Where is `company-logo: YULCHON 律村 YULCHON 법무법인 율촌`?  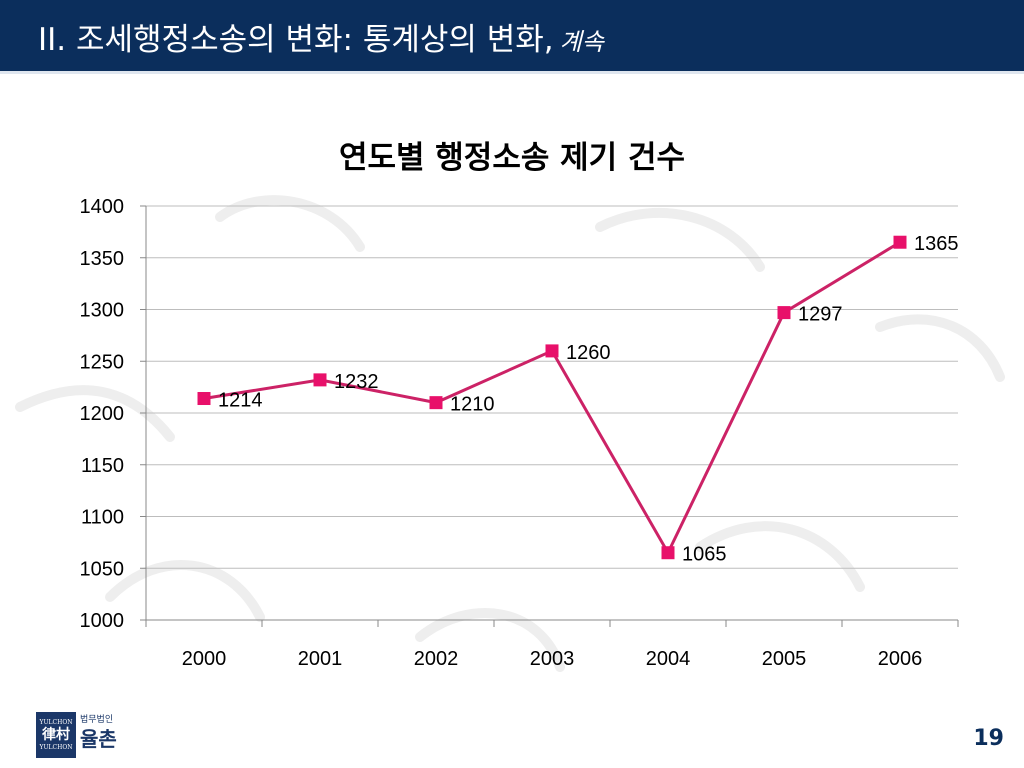
company-logo: YULCHON 律村 YULCHON 법무법인 율촌 is located at coordinates (84, 735).